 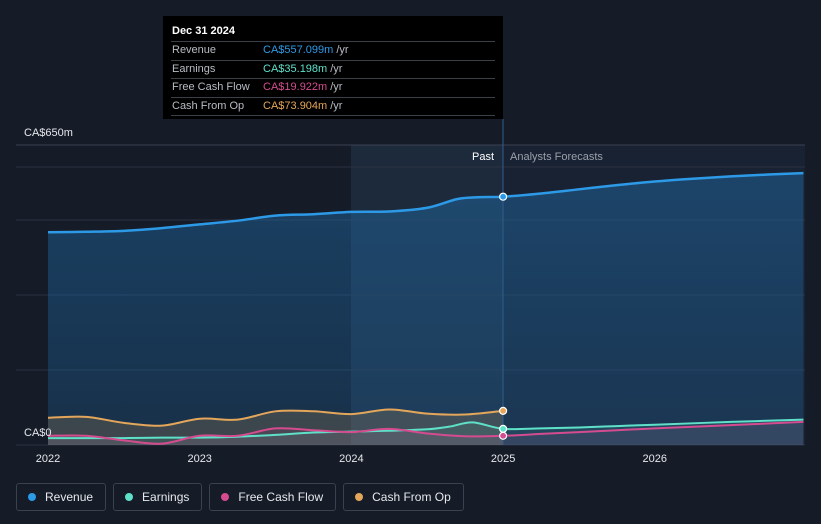 What do you see at coordinates (295, 87) in the screenshot?
I see `tooltip-value: CA$19.922m` at bounding box center [295, 87].